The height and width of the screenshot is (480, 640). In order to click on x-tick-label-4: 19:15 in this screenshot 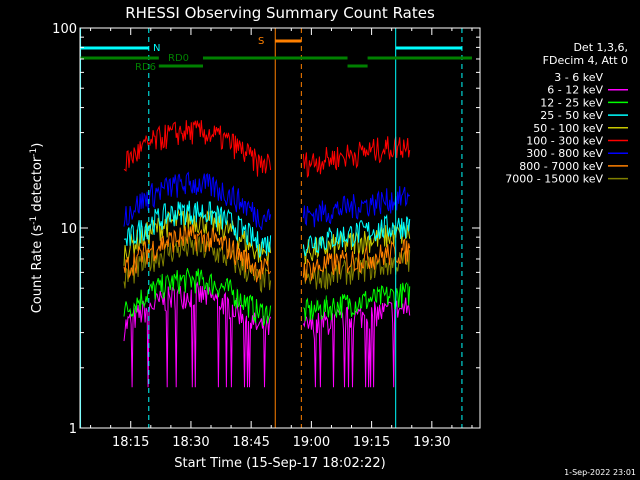, I will do `click(371, 442)`.